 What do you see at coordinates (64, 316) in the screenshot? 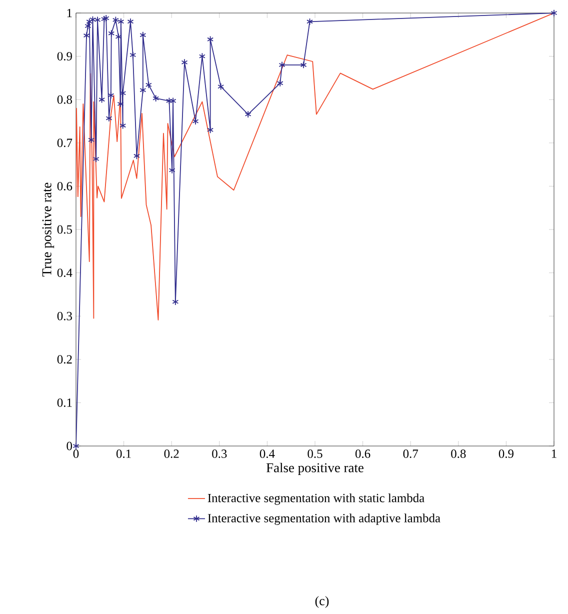
I see `y-tick-label: 0.3` at bounding box center [64, 316].